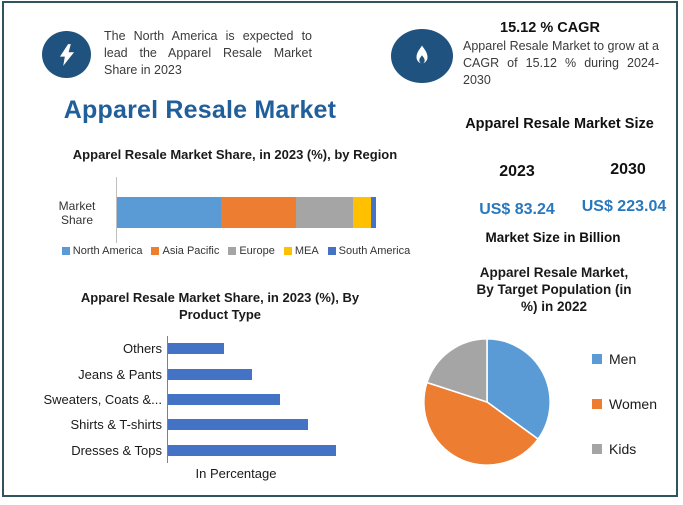 This screenshot has width=683, height=505. I want to click on product-bar-jeans-pants, so click(210, 374).